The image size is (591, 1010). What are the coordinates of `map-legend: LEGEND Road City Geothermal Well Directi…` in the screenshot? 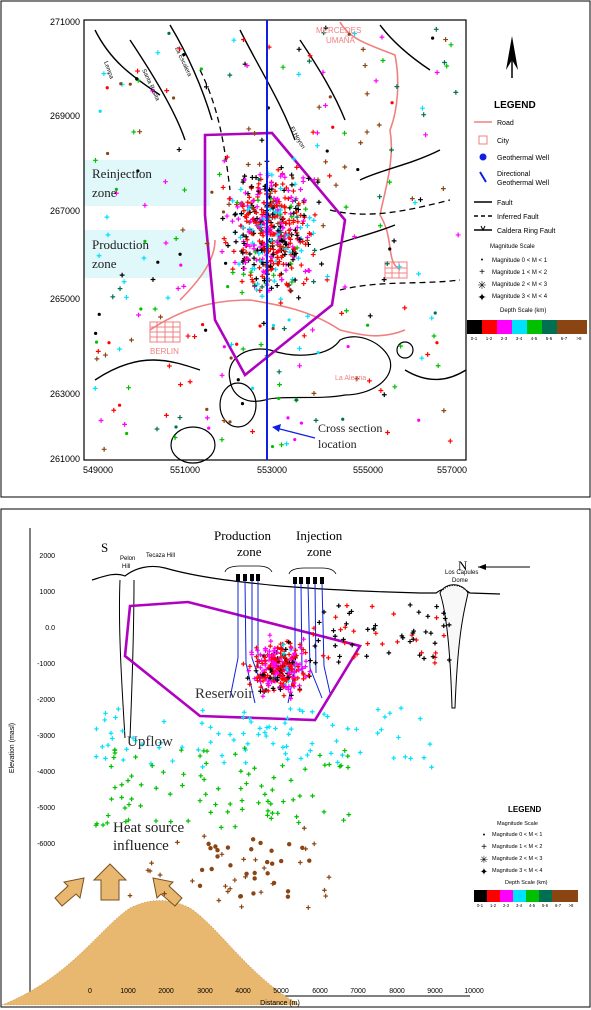 It's located at (527, 220).